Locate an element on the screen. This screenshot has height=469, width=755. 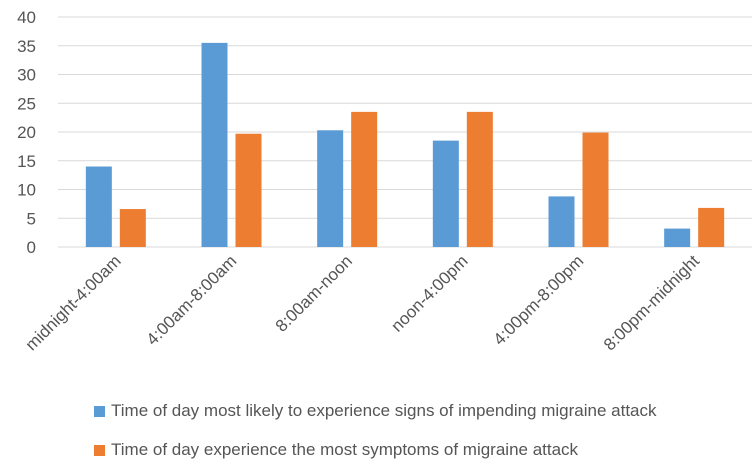
x-tick-label-1: 4:00am-8:00am is located at coordinates (192, 300).